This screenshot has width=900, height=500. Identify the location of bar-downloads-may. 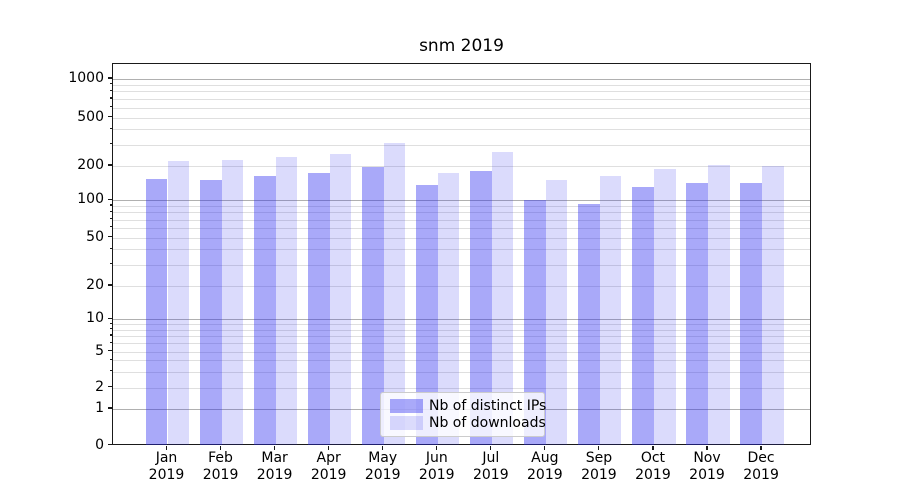
(394, 294).